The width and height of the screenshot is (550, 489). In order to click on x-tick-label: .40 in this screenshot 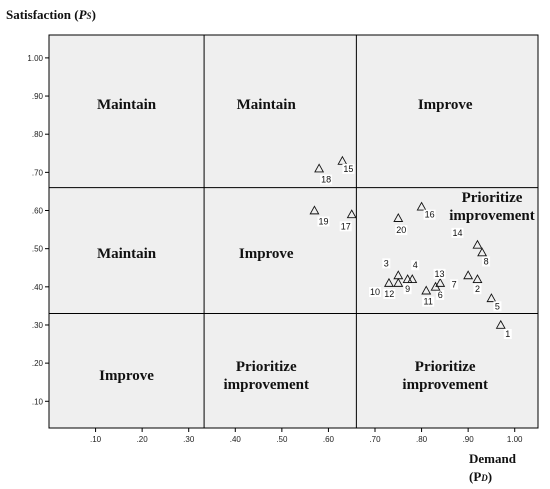, I will do `click(236, 439)`.